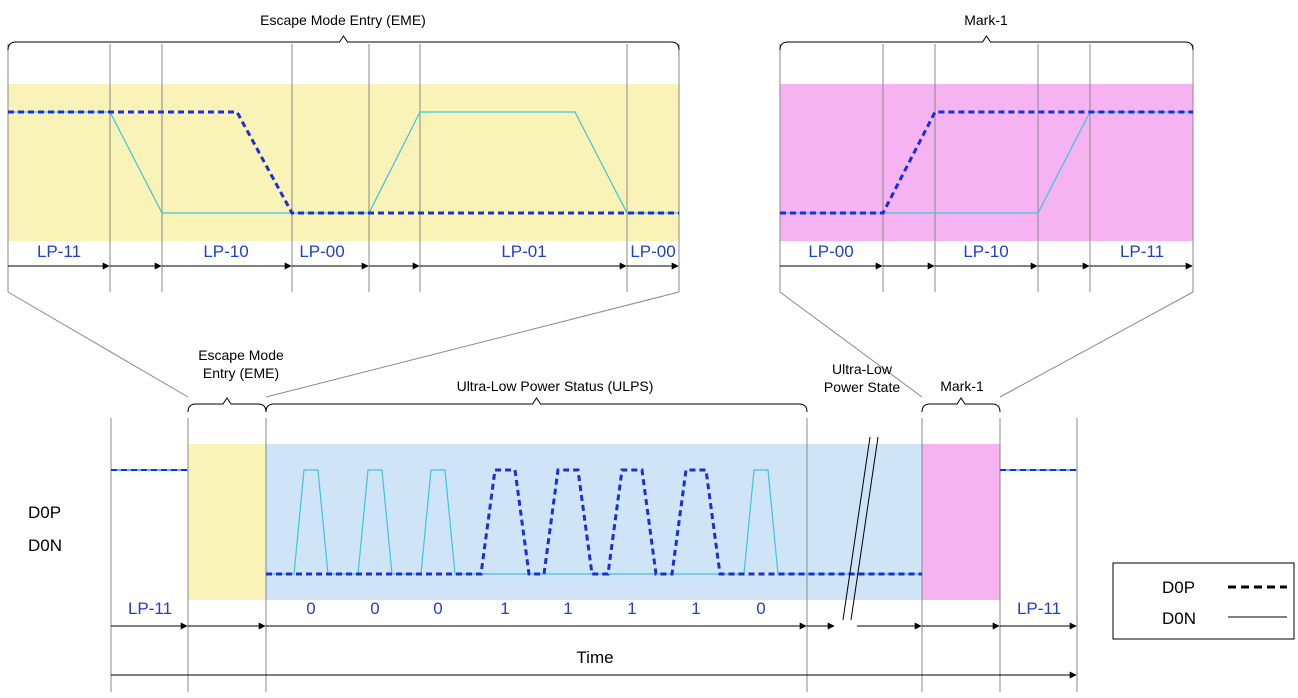  Describe the element at coordinates (343, 20) in the screenshot. I see `eme-title: Escape Mode Entry (EME)` at that location.